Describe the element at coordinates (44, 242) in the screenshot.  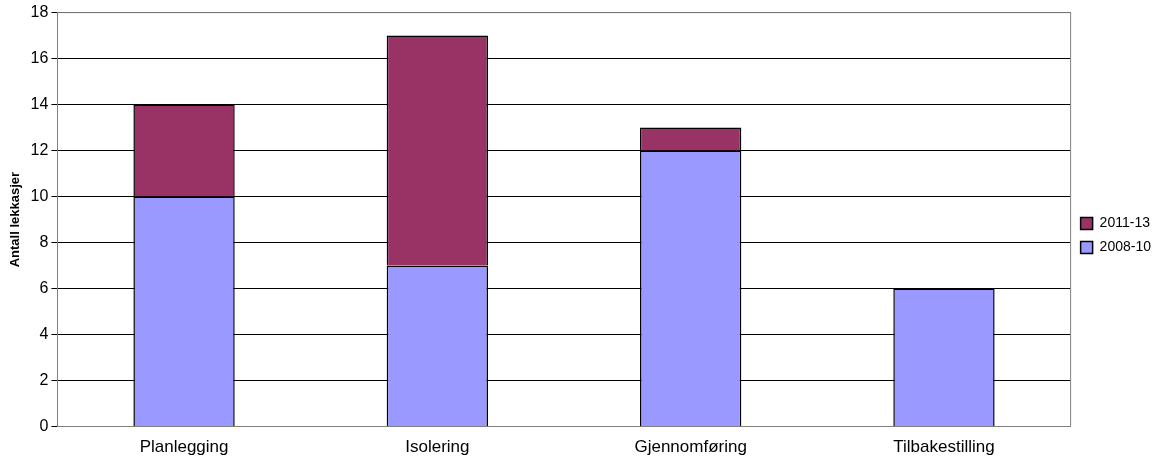
I see `y-tick-label: 8` at that location.